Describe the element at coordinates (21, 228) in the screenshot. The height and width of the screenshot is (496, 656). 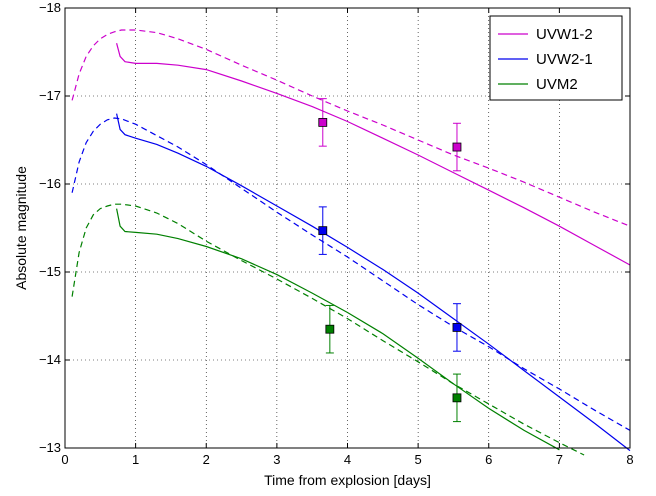
I see `y-axis-label: Absolute magnitude` at that location.